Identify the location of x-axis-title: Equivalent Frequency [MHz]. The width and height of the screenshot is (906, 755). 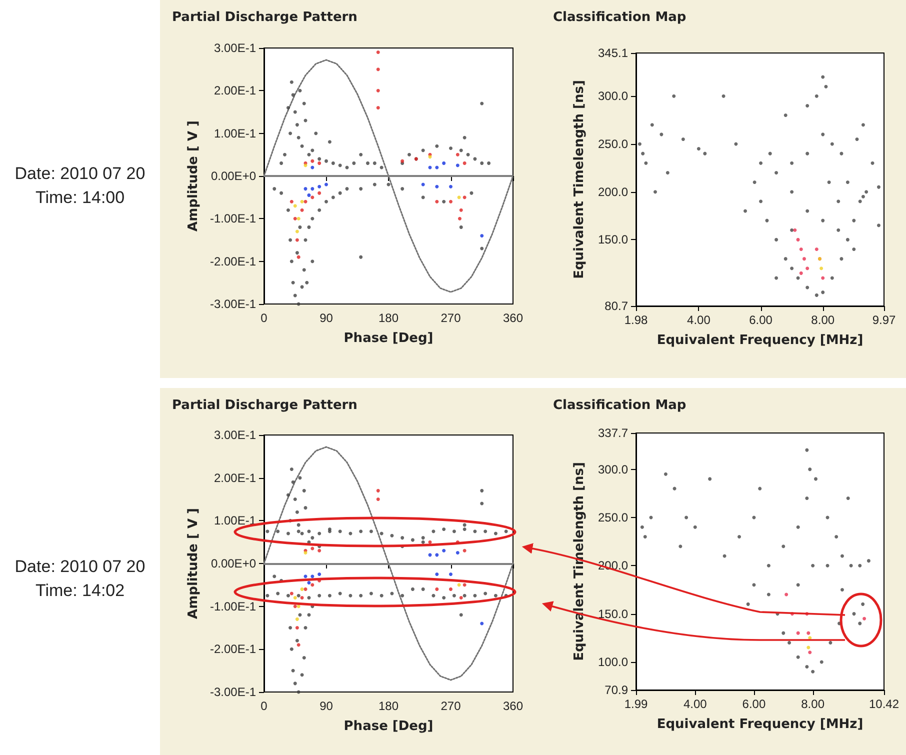
(760, 724).